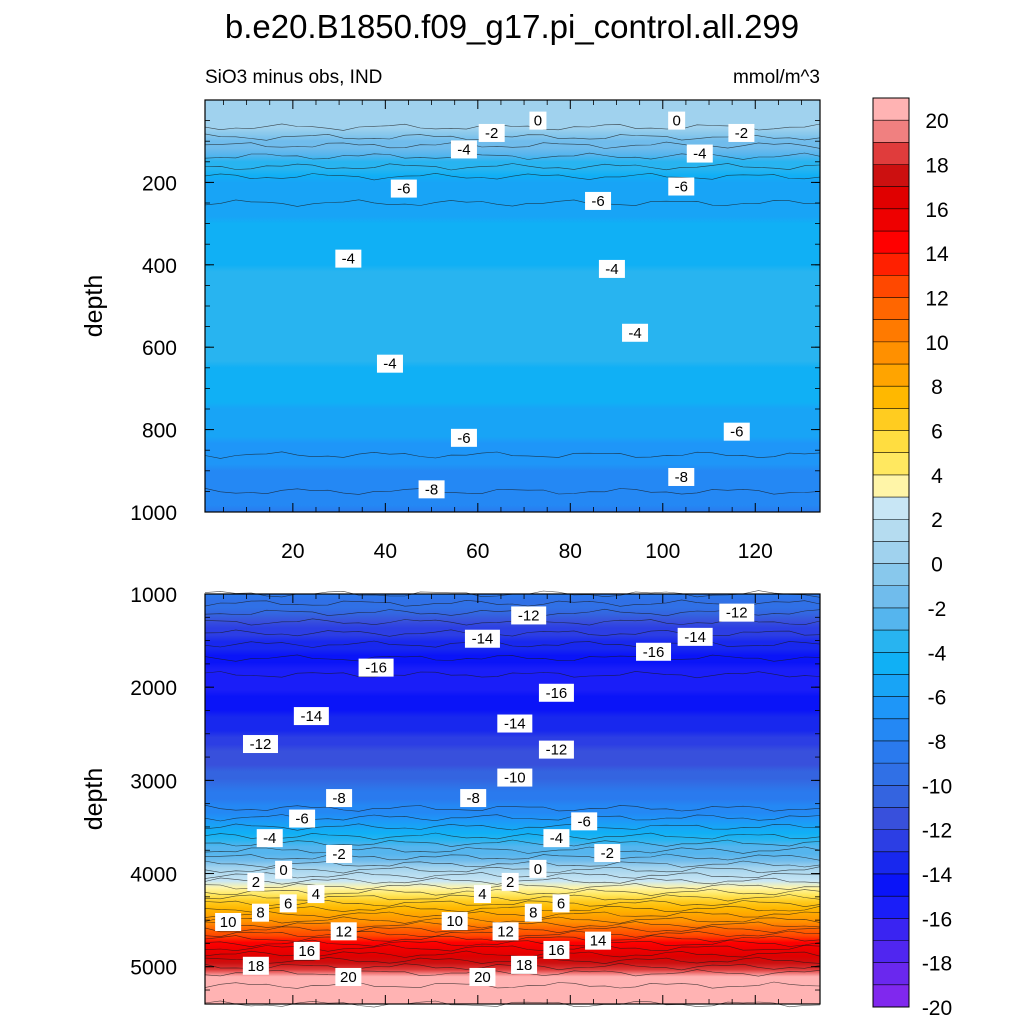  What do you see at coordinates (937, 964) in the screenshot?
I see `colorbar-label: -18` at bounding box center [937, 964].